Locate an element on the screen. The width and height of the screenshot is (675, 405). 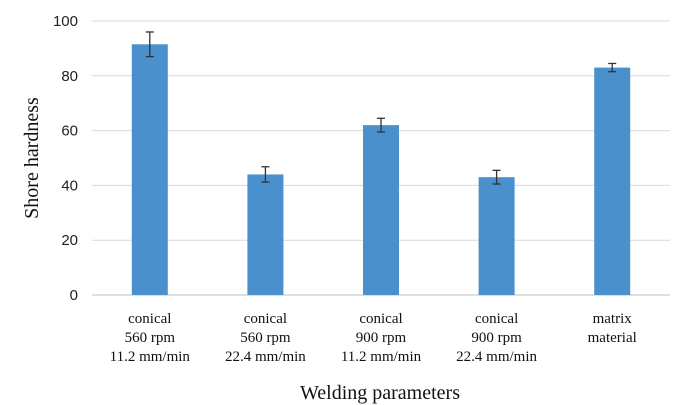
y-tick-labels: 0 20 40 60 80 100 is located at coordinates (65, 158).